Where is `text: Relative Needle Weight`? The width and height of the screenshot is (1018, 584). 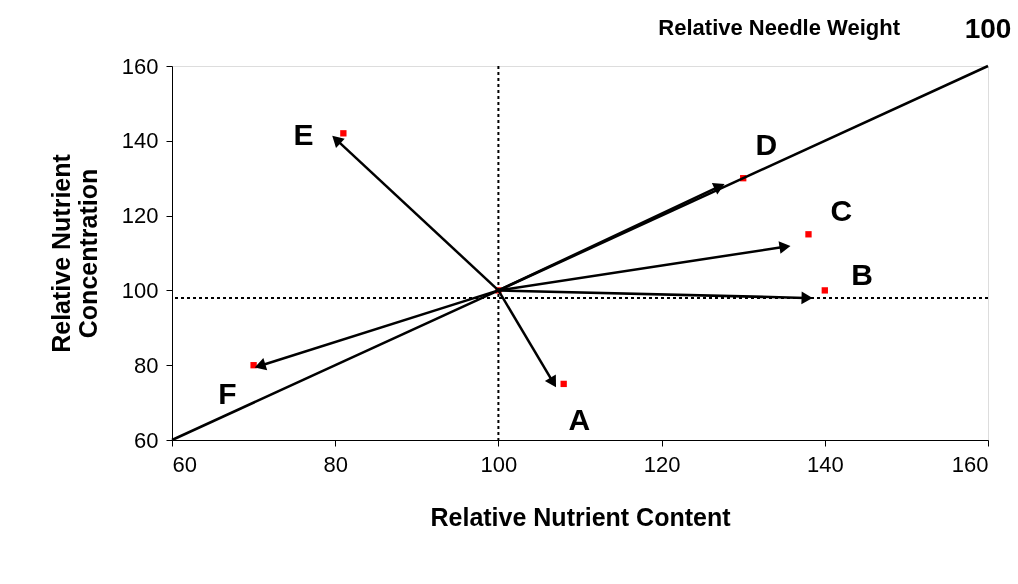 text: Relative Needle Weight is located at coordinates (779, 27).